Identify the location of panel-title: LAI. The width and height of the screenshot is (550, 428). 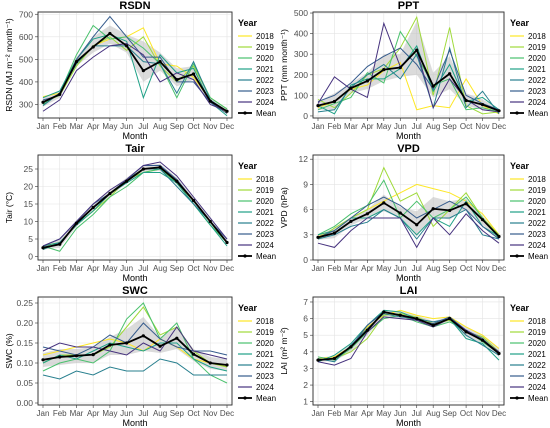
(409, 291).